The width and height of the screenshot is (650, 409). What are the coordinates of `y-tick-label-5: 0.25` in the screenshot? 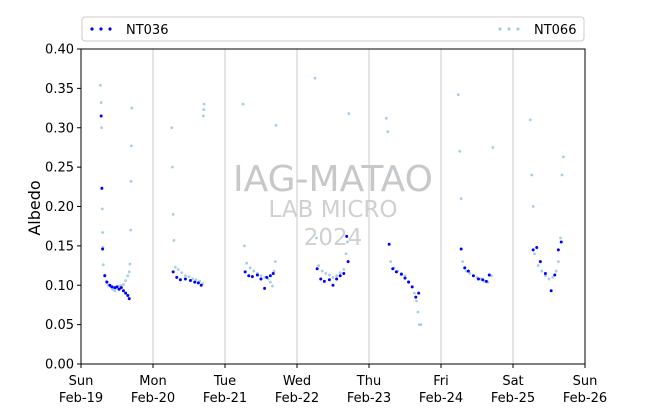 It's located at (59, 168).